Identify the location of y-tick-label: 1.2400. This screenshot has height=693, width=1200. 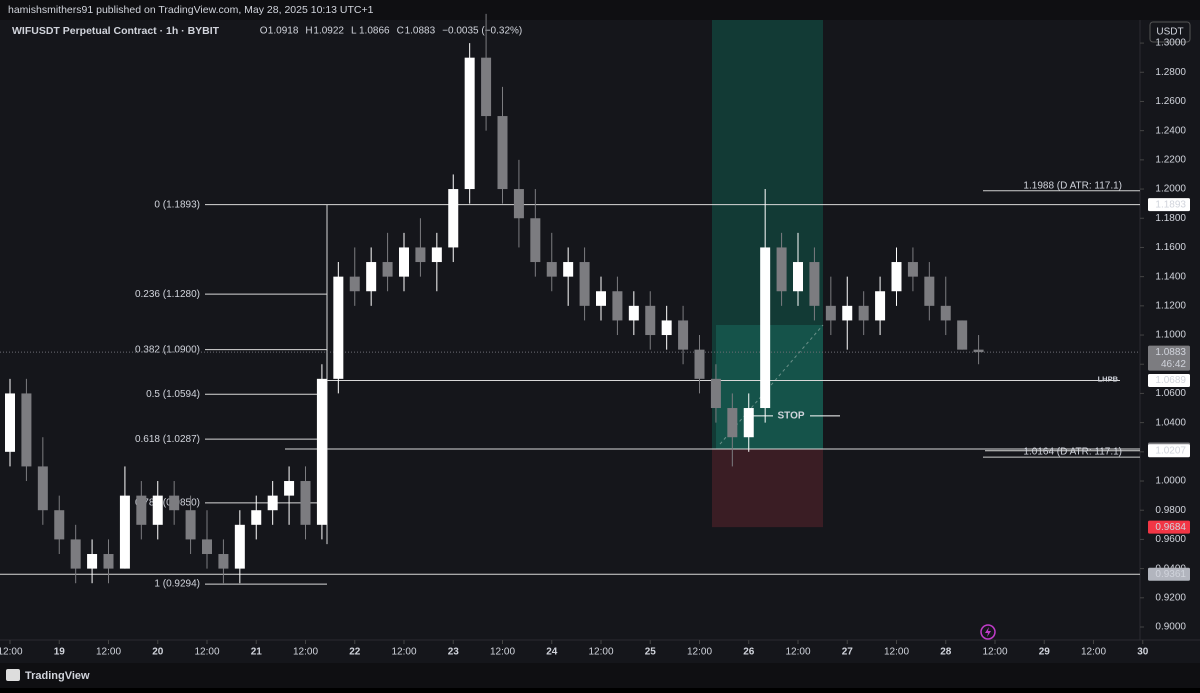
(1170, 130).